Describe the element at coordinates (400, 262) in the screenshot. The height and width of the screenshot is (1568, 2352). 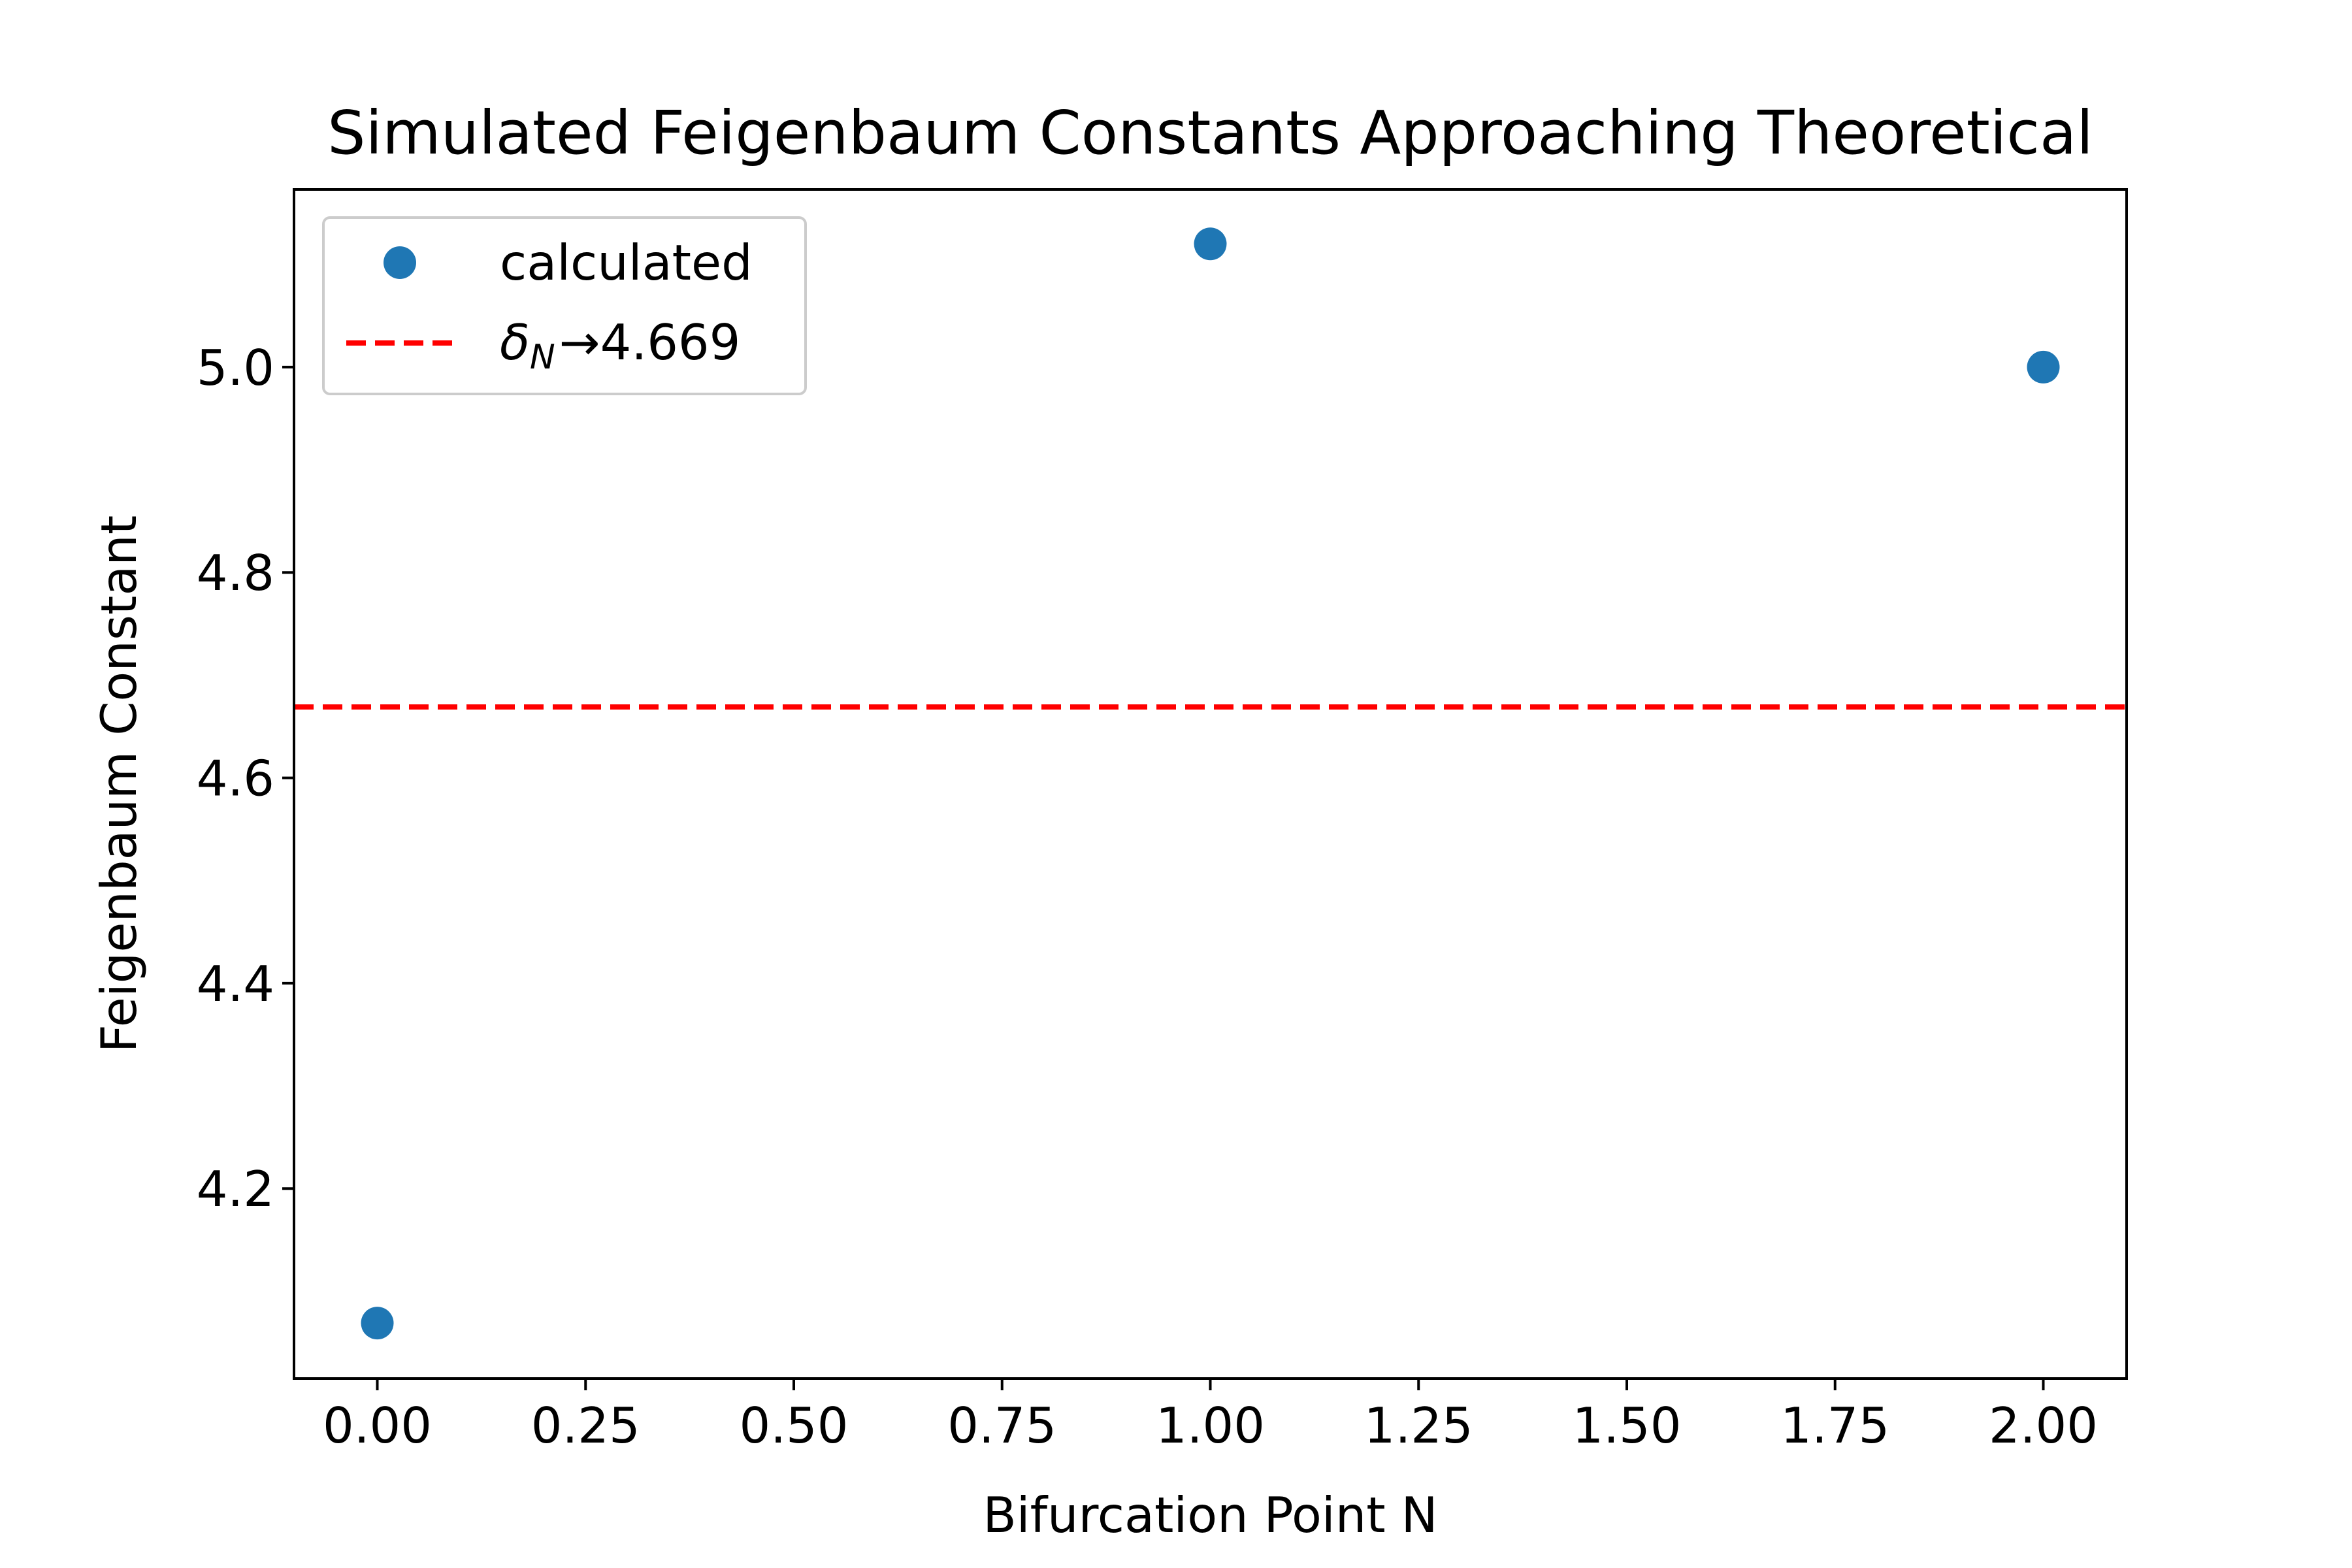
I see `legend-marker-calculated` at that location.